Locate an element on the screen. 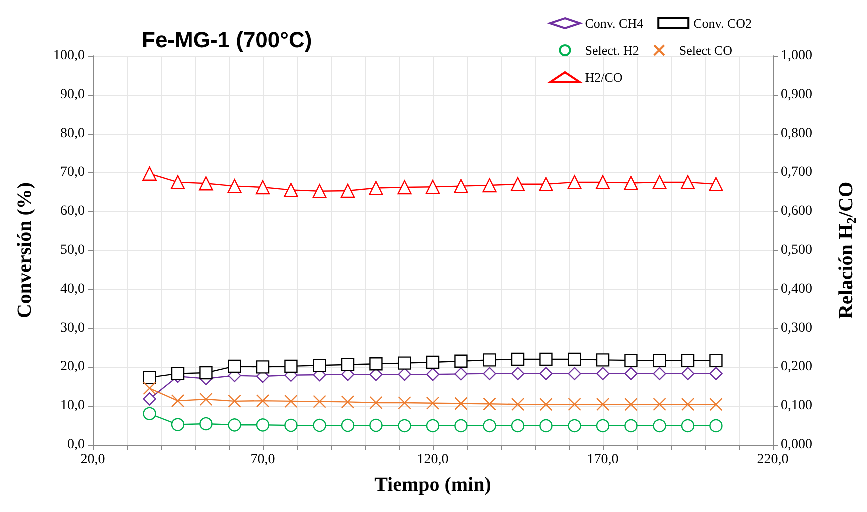  y-tick-label: 80,0 is located at coordinates (72, 134).